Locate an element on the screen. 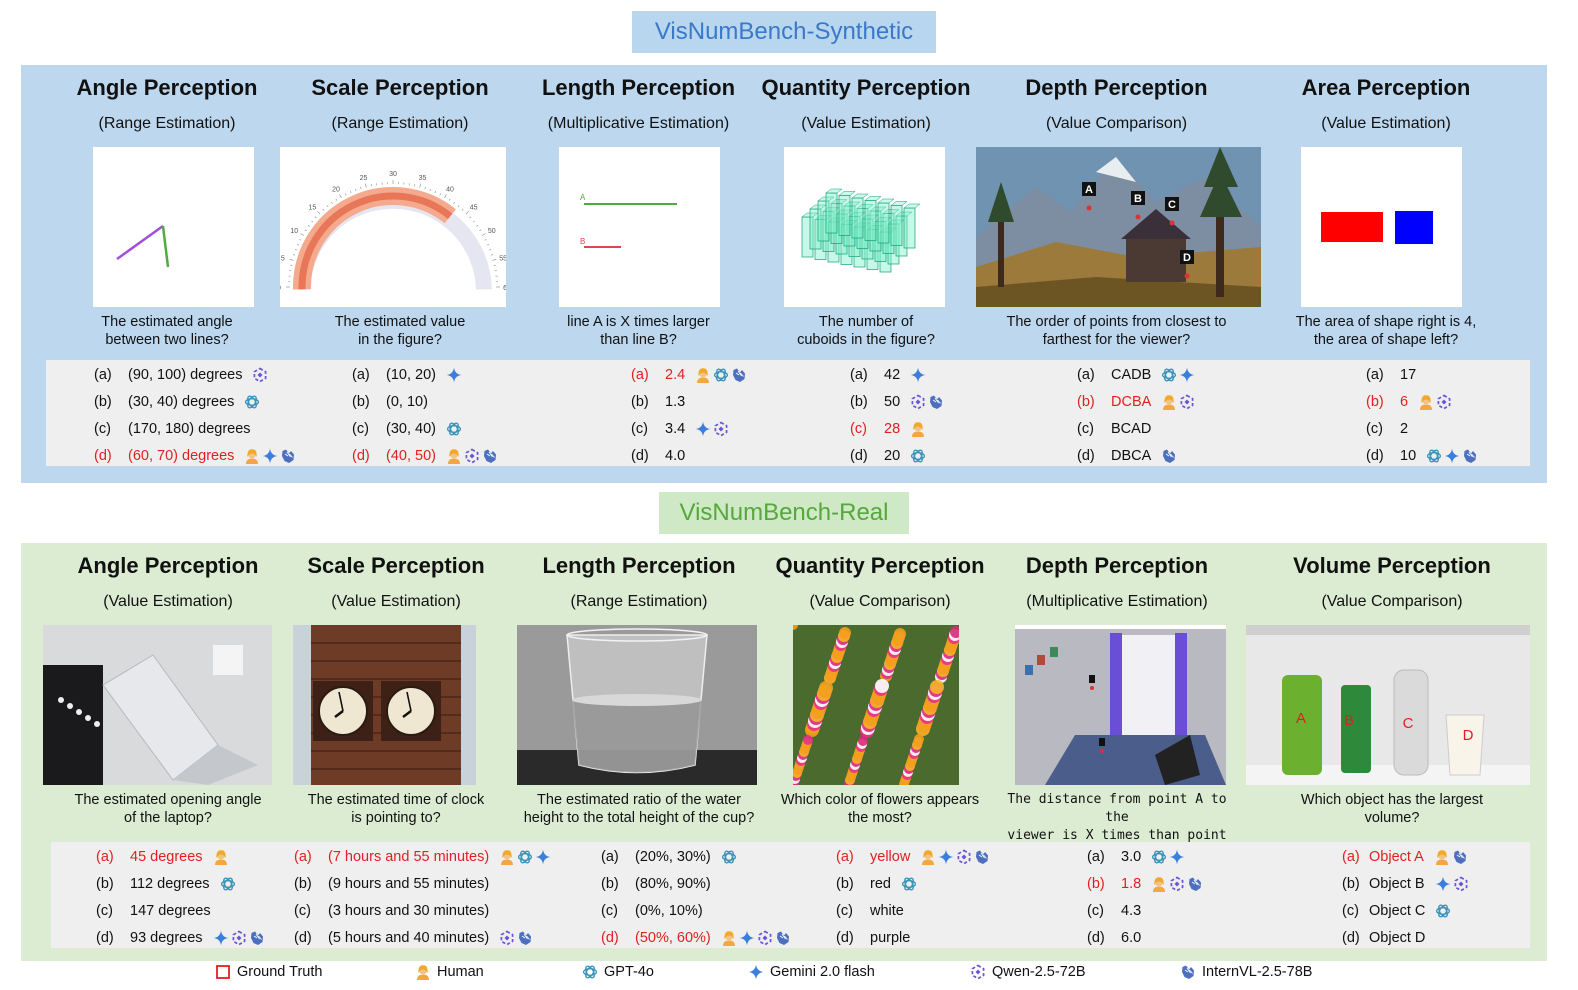  option-d: (d) (40, 50) is located at coordinates (426, 456).